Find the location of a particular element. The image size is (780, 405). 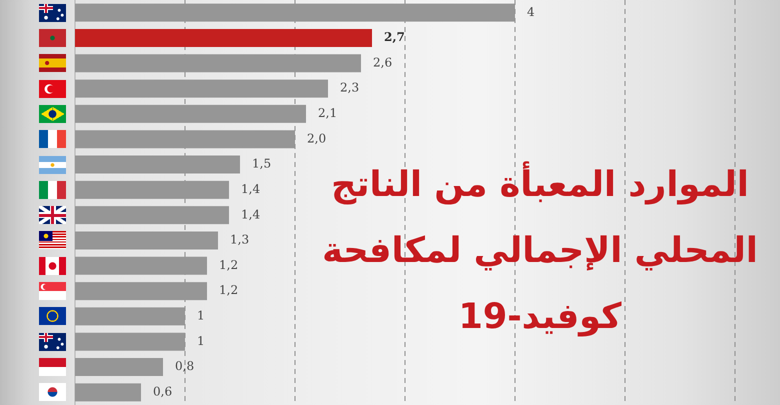

data-label: 4 is located at coordinates (531, 11).